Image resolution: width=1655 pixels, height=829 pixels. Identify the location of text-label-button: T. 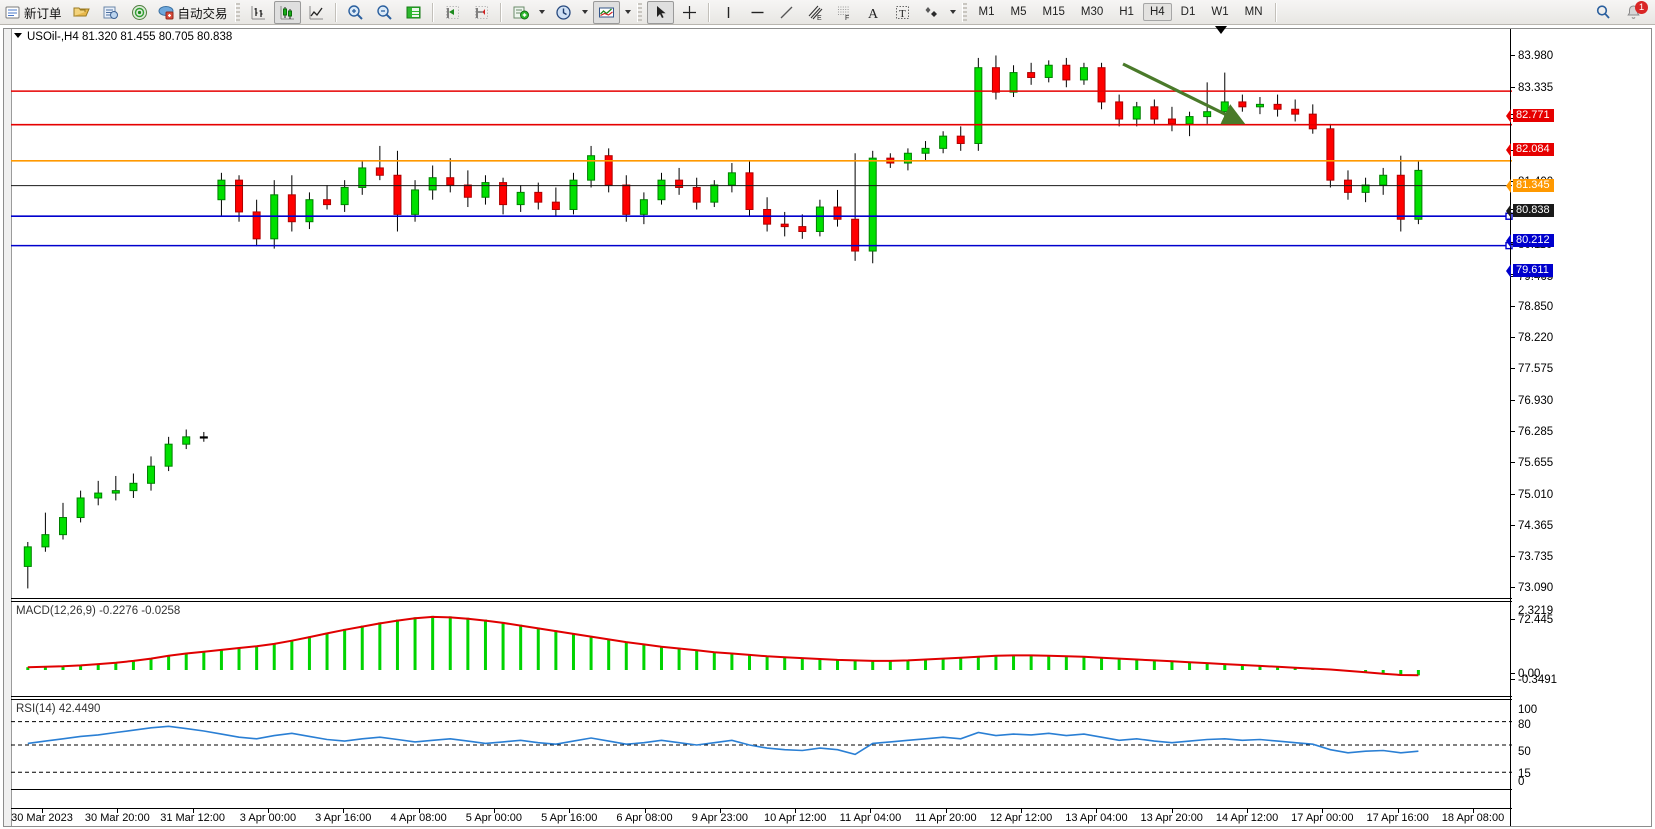
(902, 12).